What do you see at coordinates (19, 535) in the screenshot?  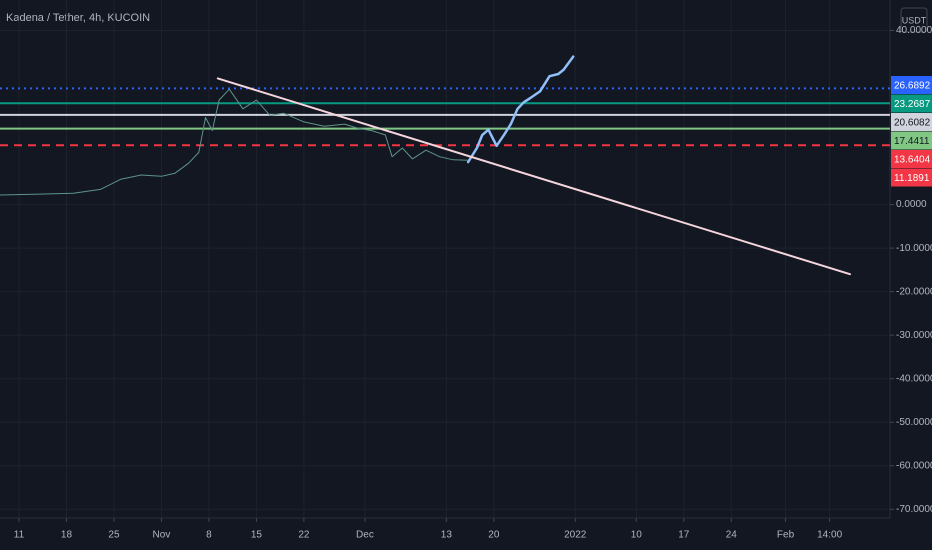 I see `x-tick-label: 11` at bounding box center [19, 535].